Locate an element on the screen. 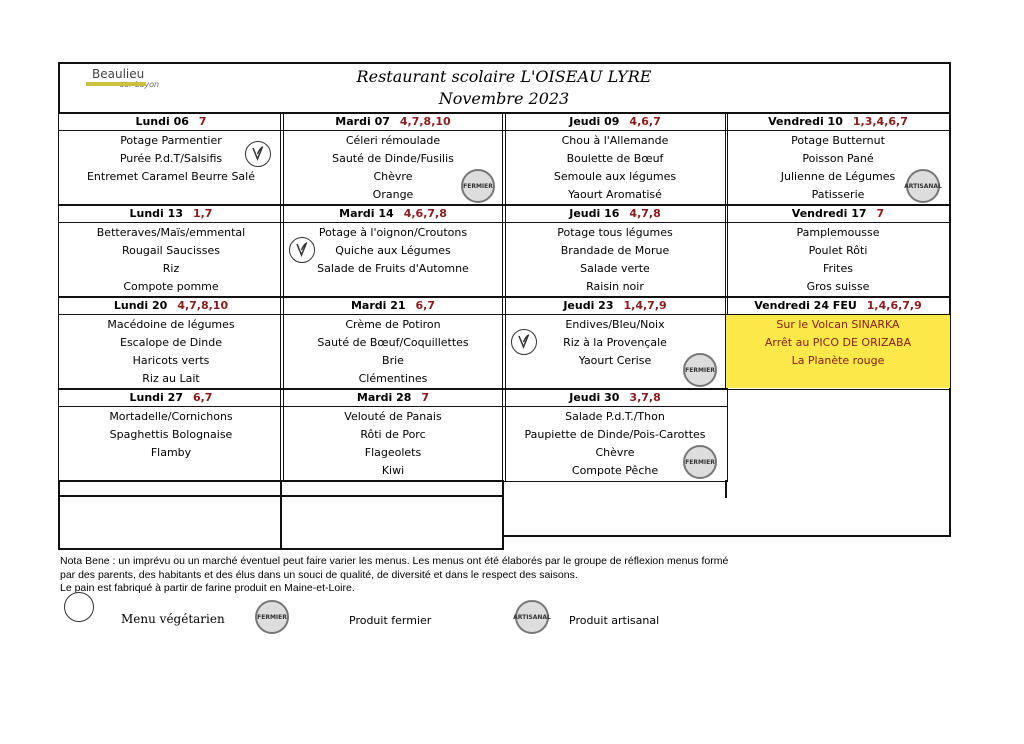 This screenshot has height=744, width=1024. menu-item: Frites is located at coordinates (838, 268).